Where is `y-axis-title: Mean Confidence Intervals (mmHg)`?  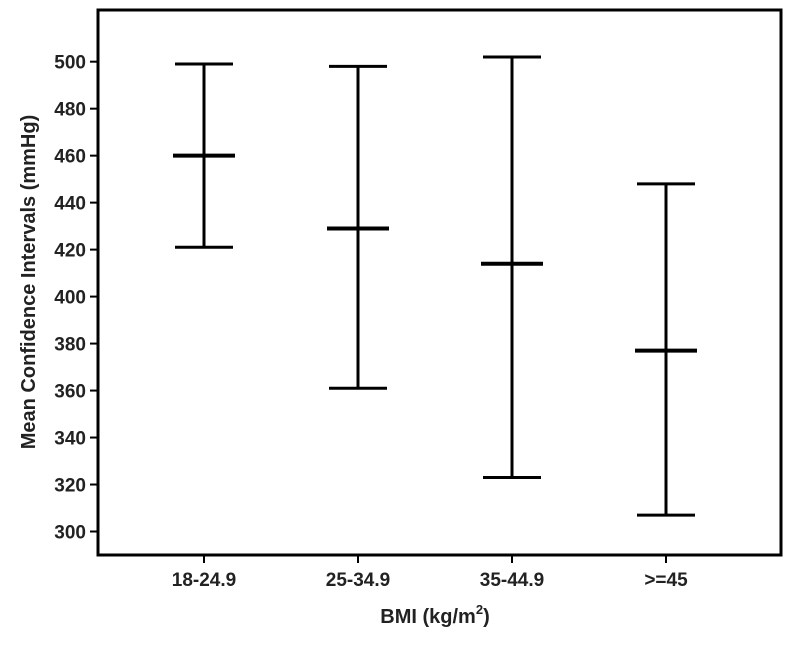 y-axis-title: Mean Confidence Intervals (mmHg) is located at coordinates (29, 282).